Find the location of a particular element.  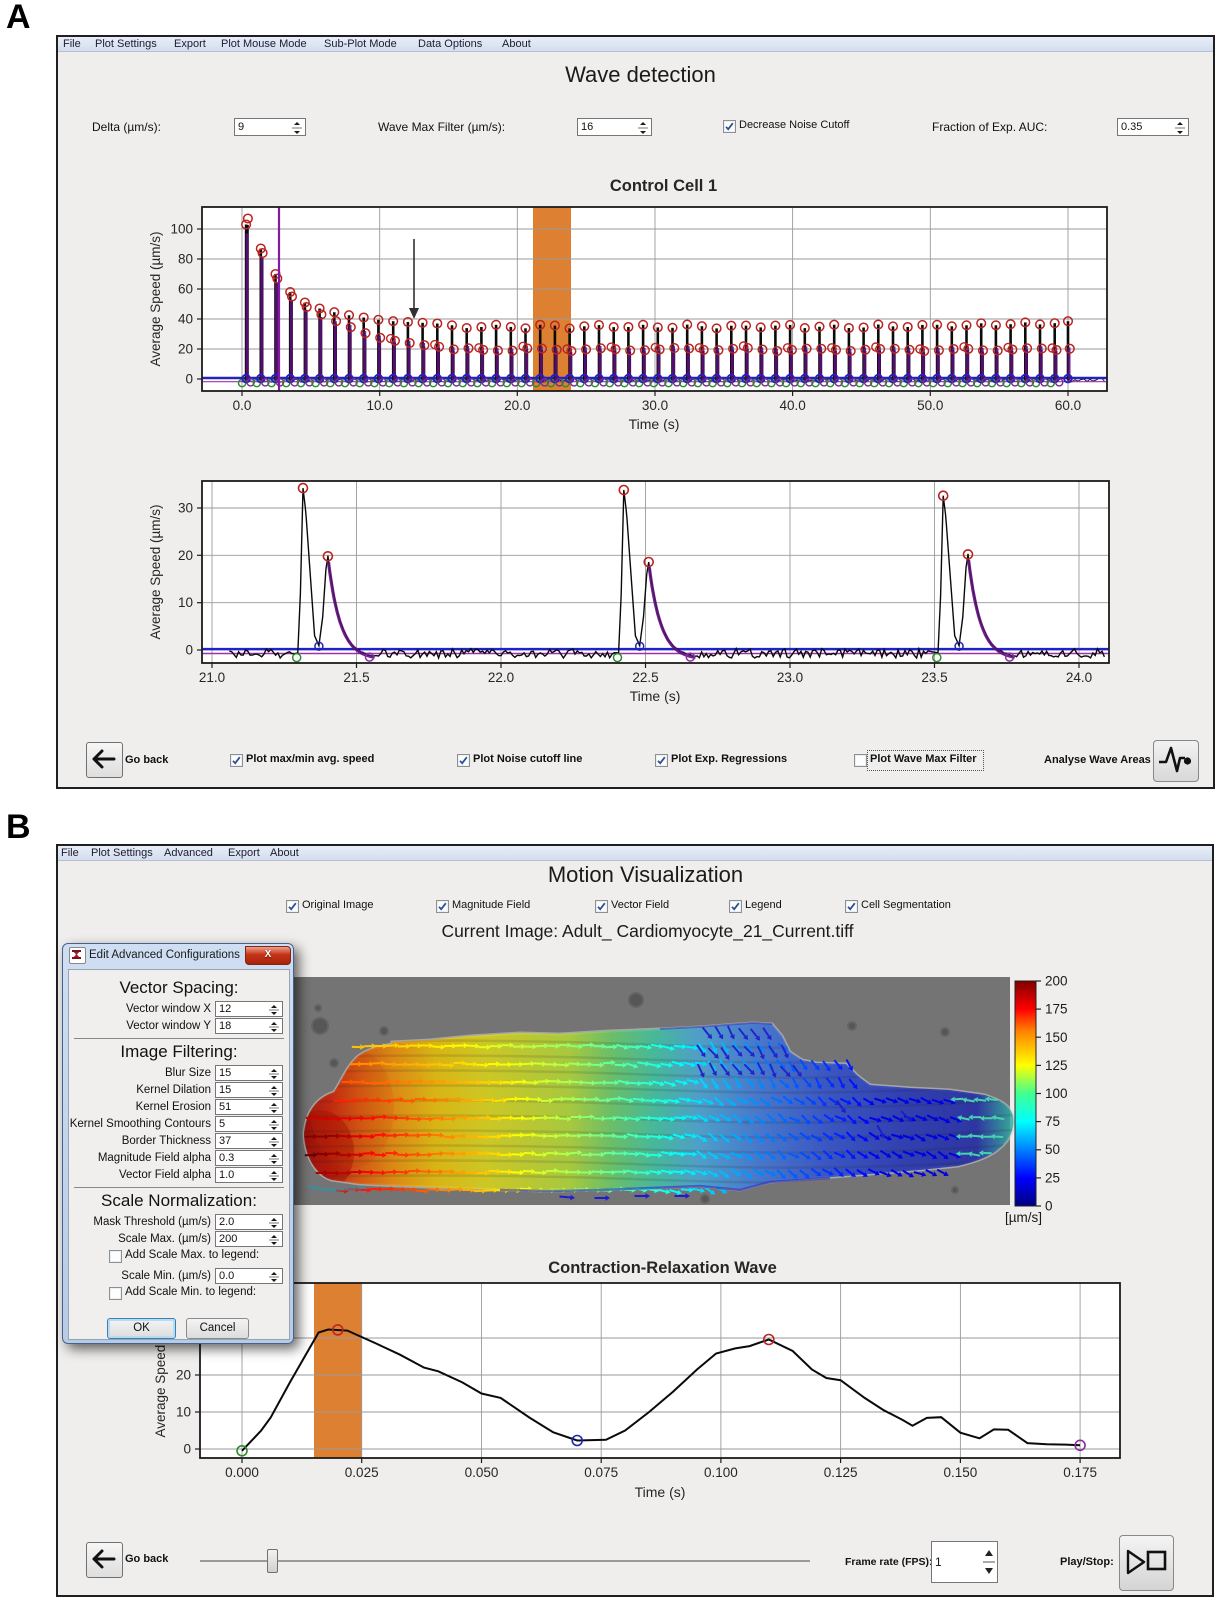

svg-text: 50.0 is located at coordinates (930, 405).